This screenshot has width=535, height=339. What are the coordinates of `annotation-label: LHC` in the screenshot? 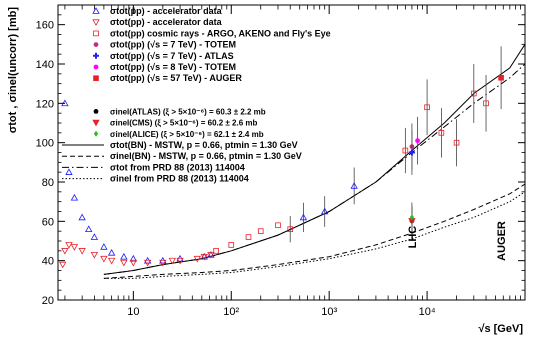 It's located at (413, 237).